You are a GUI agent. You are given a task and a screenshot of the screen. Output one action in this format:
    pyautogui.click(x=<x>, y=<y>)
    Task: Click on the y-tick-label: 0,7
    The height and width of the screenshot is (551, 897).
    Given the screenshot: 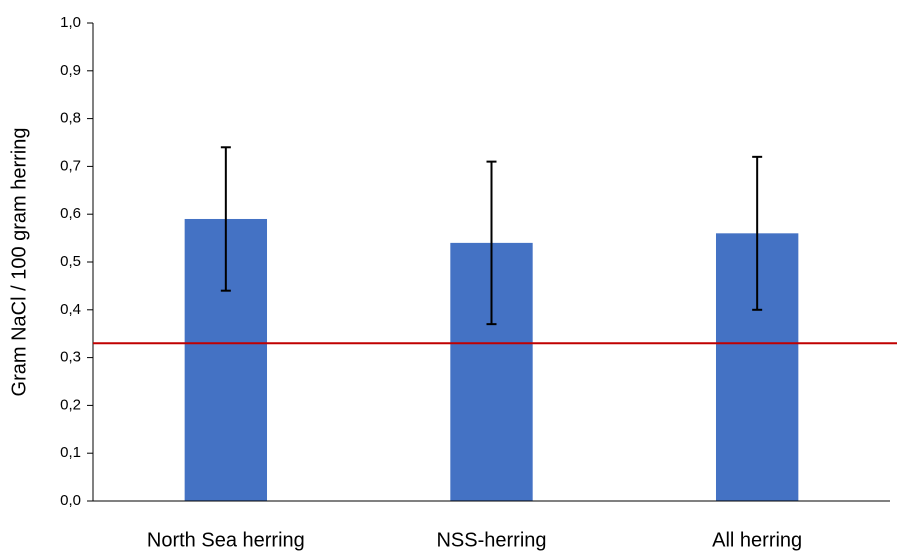 What is the action you would take?
    pyautogui.click(x=70, y=165)
    